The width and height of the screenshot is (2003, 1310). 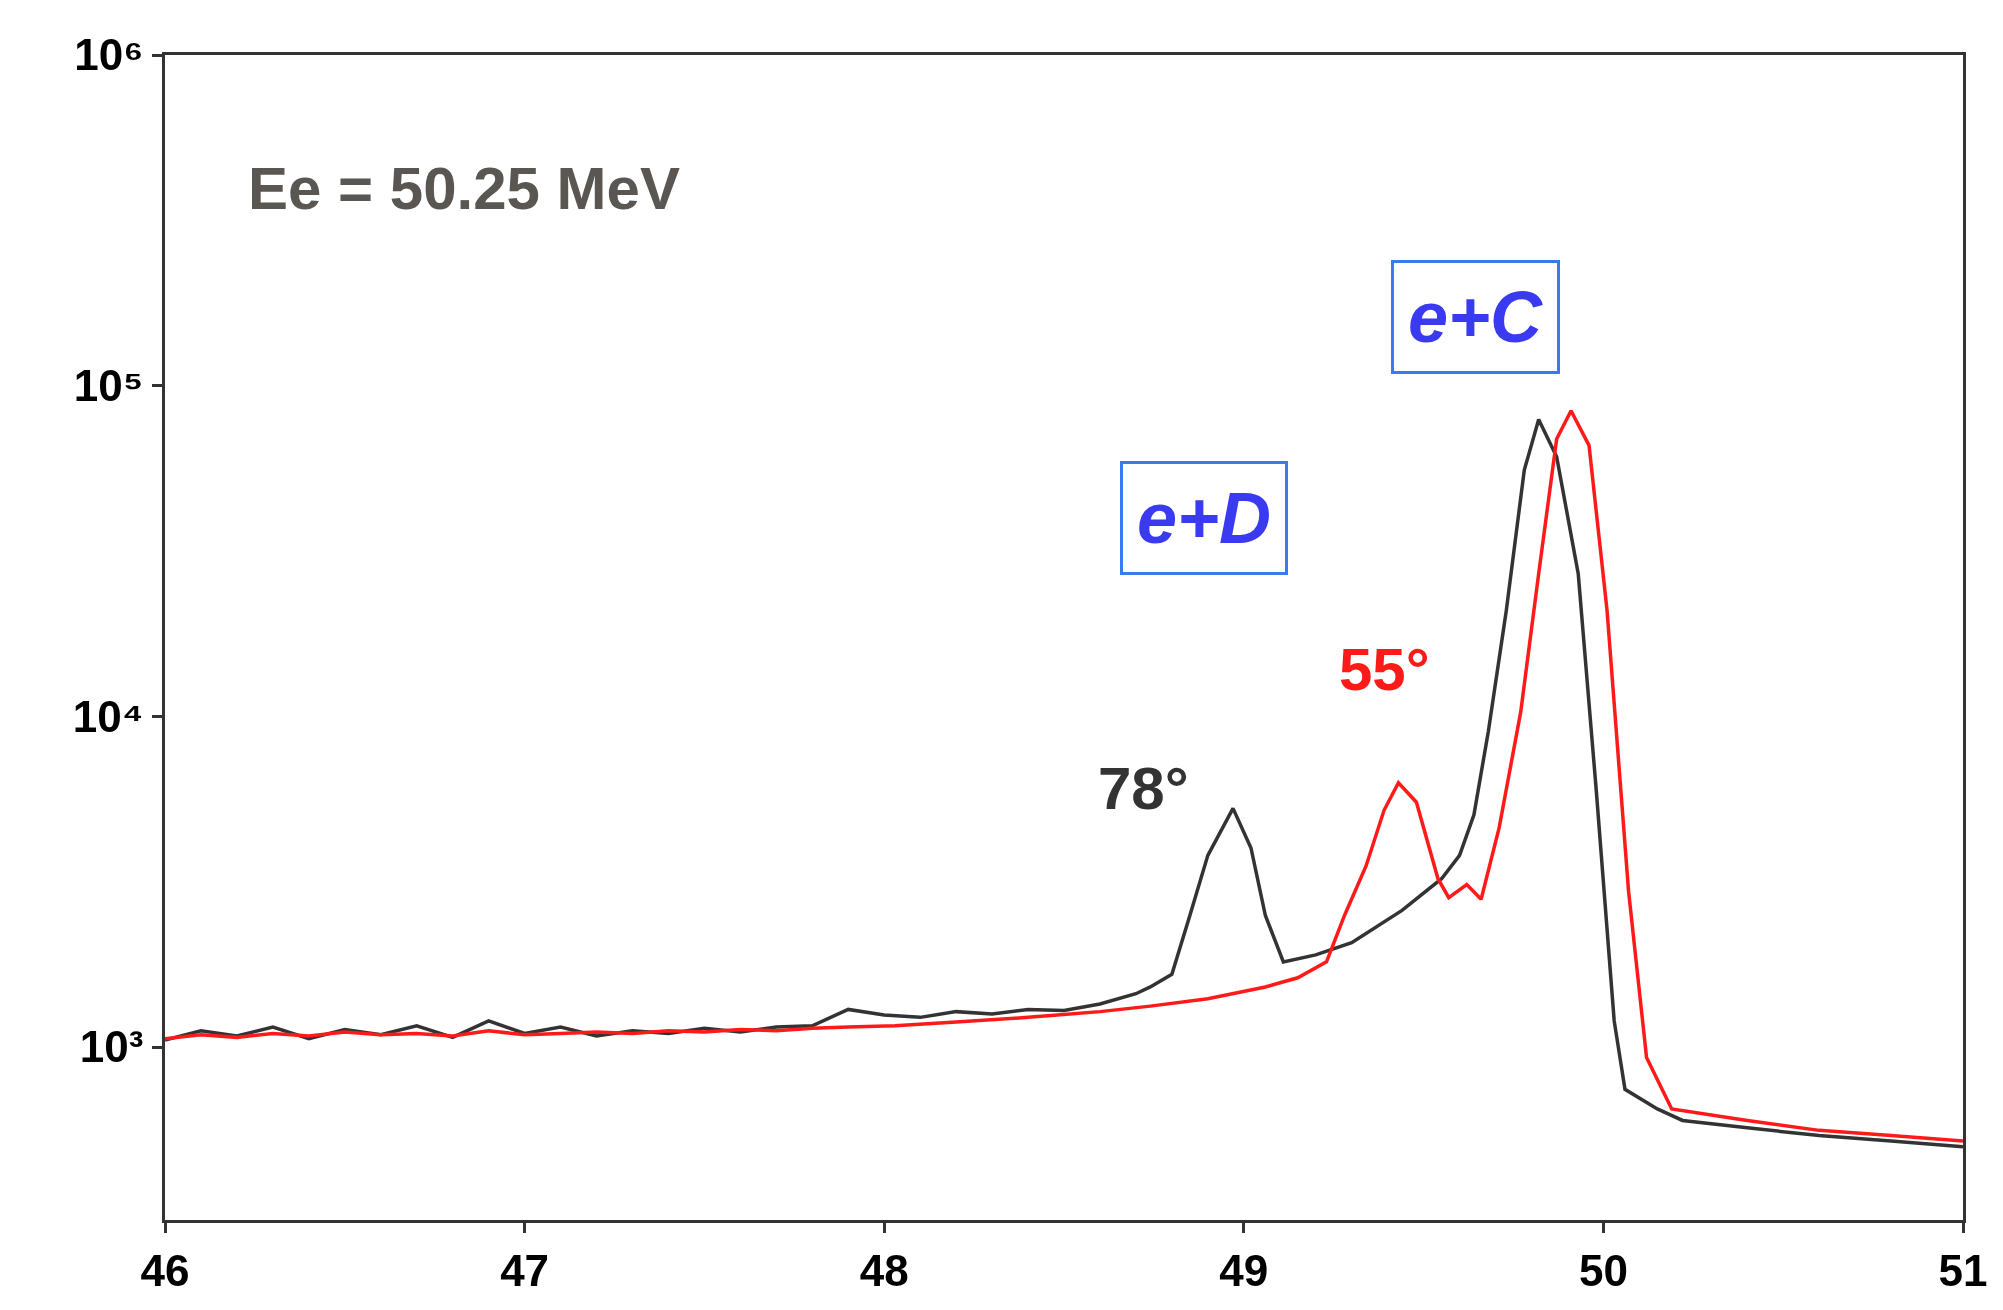 What do you see at coordinates (1603, 1270) in the screenshot?
I see `x-tick-label: 50` at bounding box center [1603, 1270].